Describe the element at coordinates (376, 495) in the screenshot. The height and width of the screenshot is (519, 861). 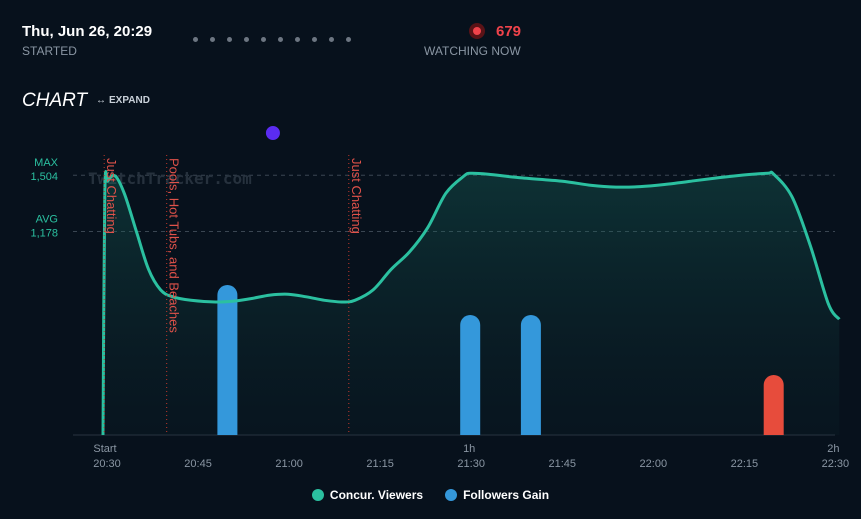
I see `legend-label: Concur. Viewers` at that location.